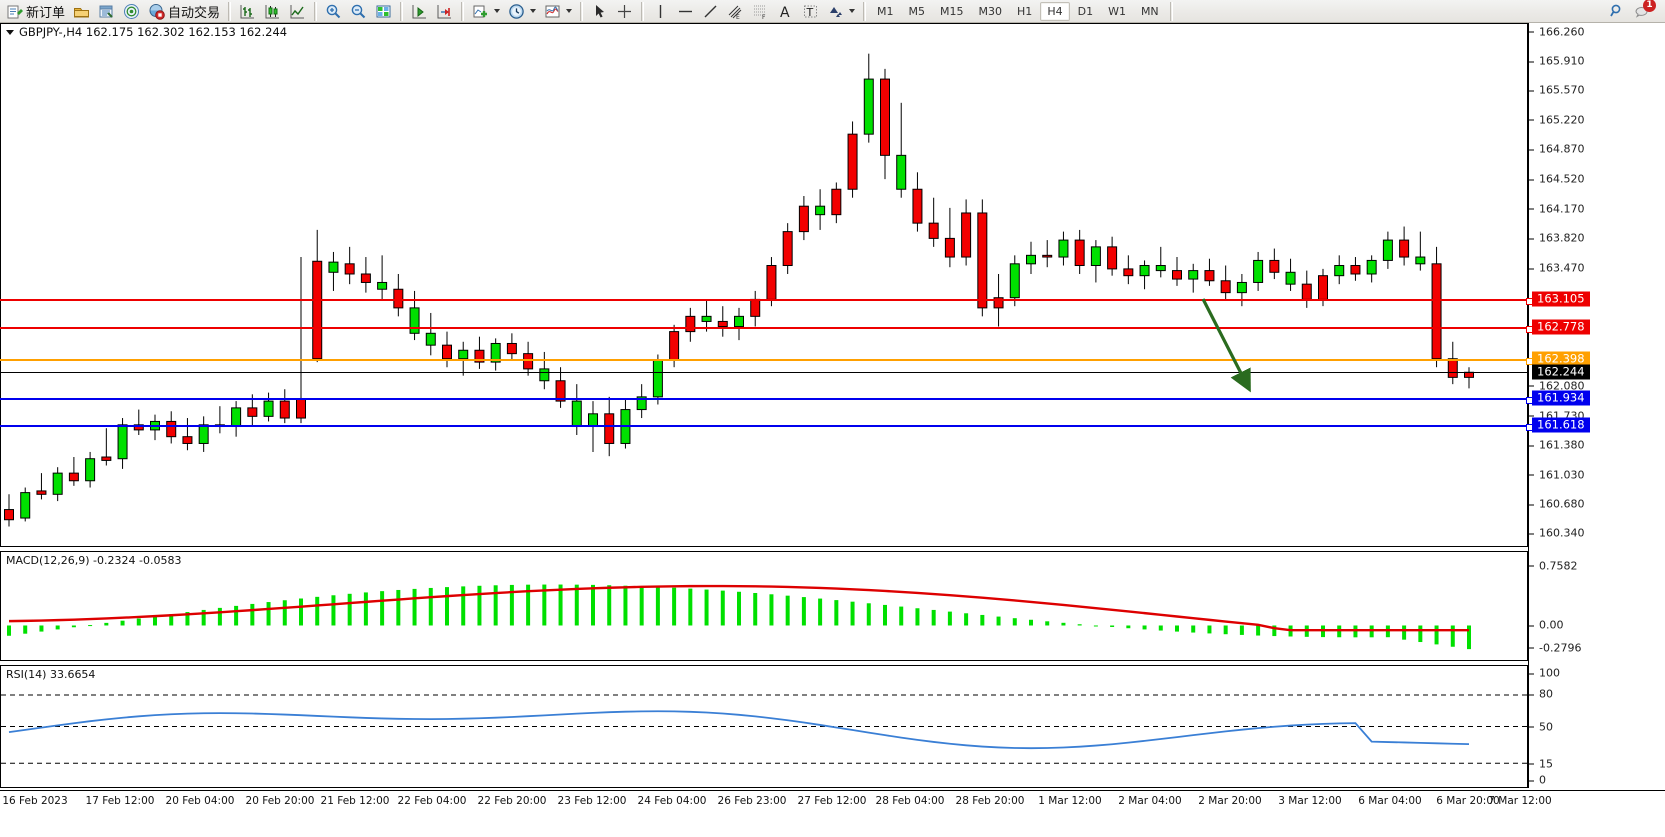 Image resolution: width=1665 pixels, height=837 pixels. What do you see at coordinates (1555, 647) in the screenshot?
I see `macd-axis-tick: -0.2796` at bounding box center [1555, 647].